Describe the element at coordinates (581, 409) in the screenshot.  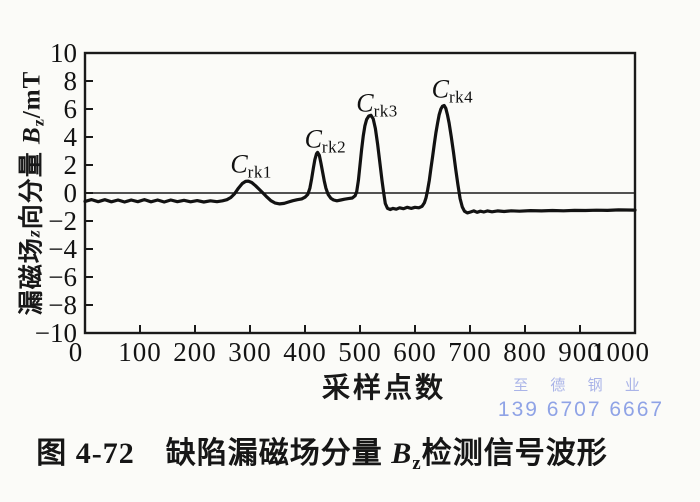
I see `watermark-phone: 139 6707 6667` at that location.